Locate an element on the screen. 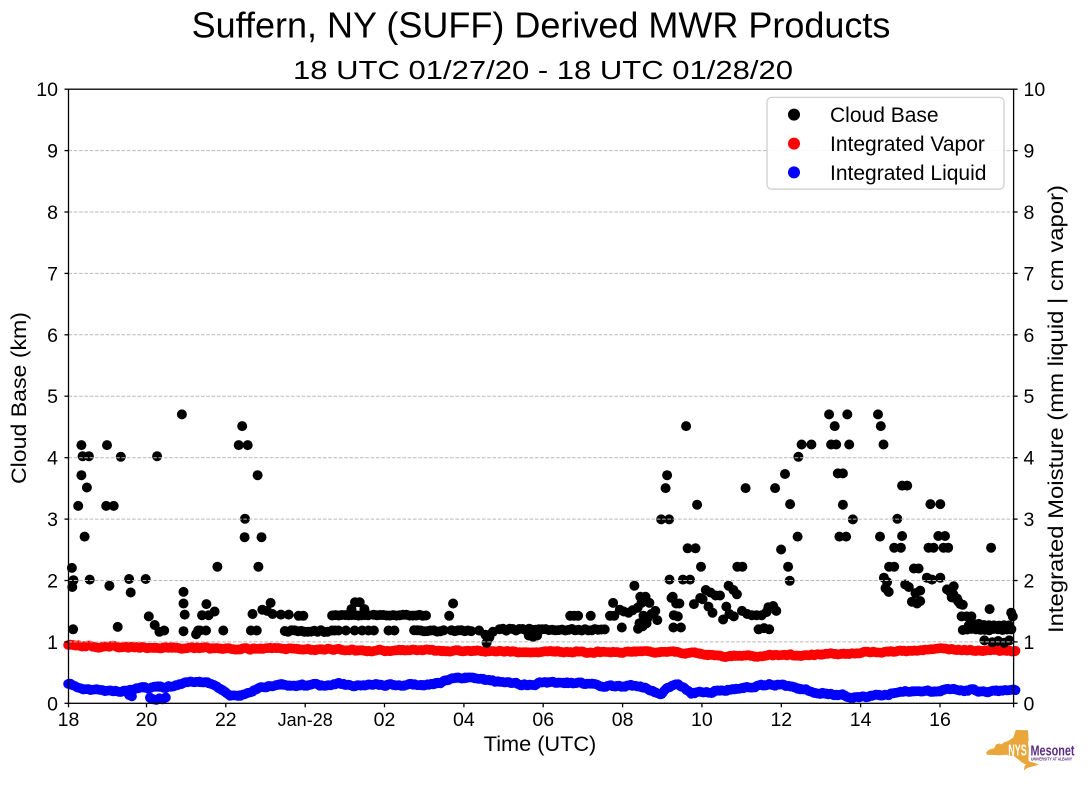 The width and height of the screenshot is (1089, 809). svg-text: Cloud Base is located at coordinates (884, 115).